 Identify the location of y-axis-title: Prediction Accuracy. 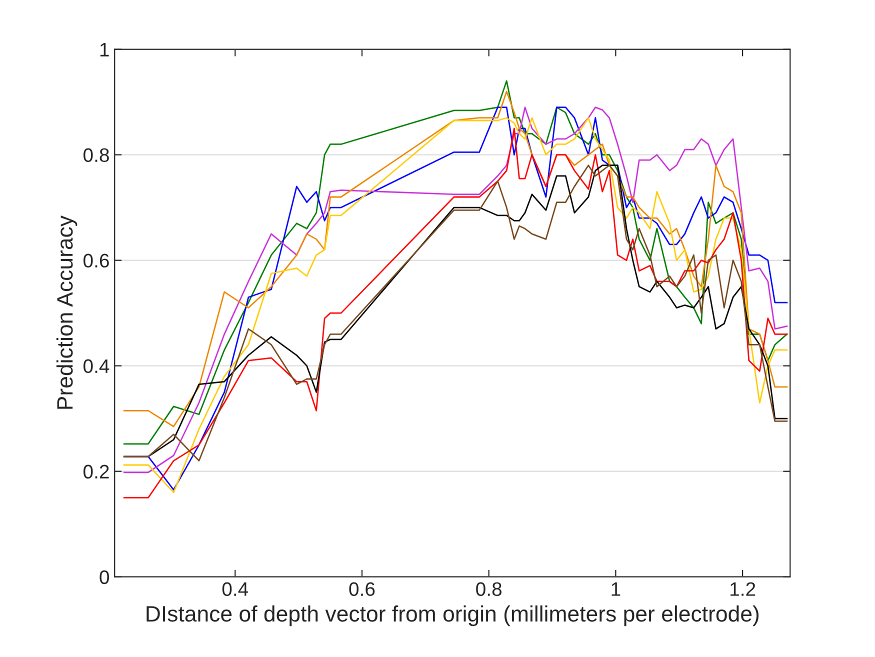
(67, 312).